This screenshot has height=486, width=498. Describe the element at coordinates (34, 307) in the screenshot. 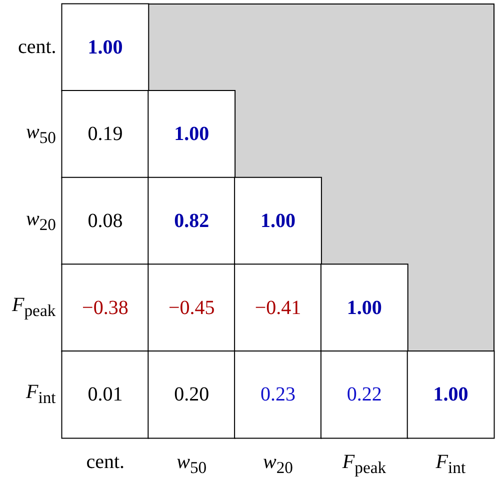

I see `y-tick-label: F$_{peak}$` at that location.